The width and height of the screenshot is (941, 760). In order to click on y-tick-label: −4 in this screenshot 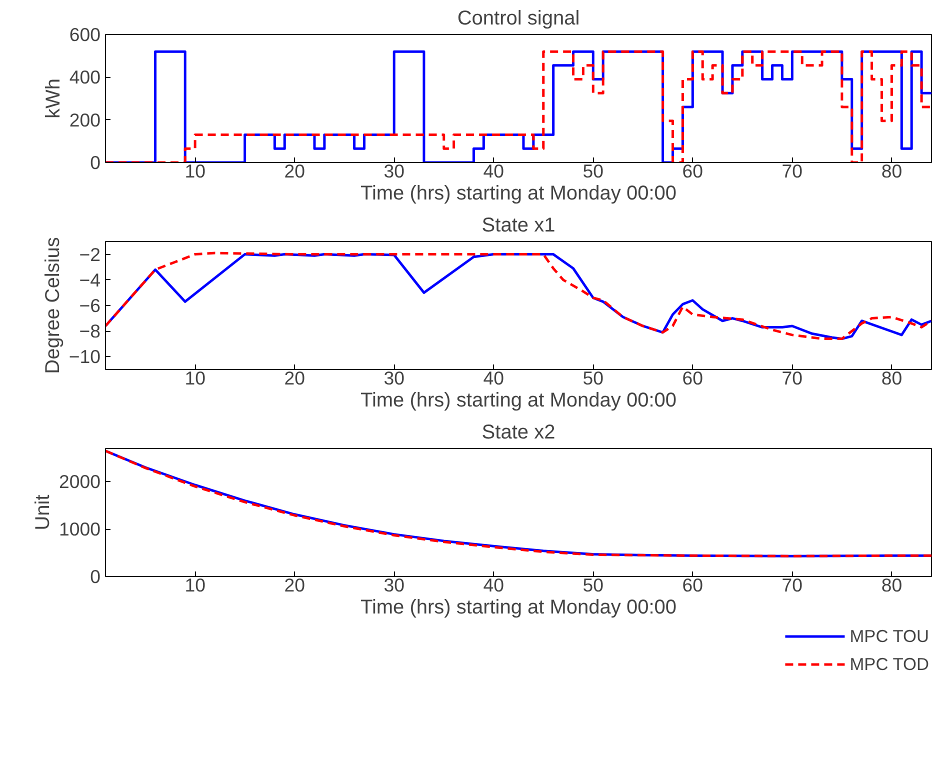, I will do `click(90, 279)`.